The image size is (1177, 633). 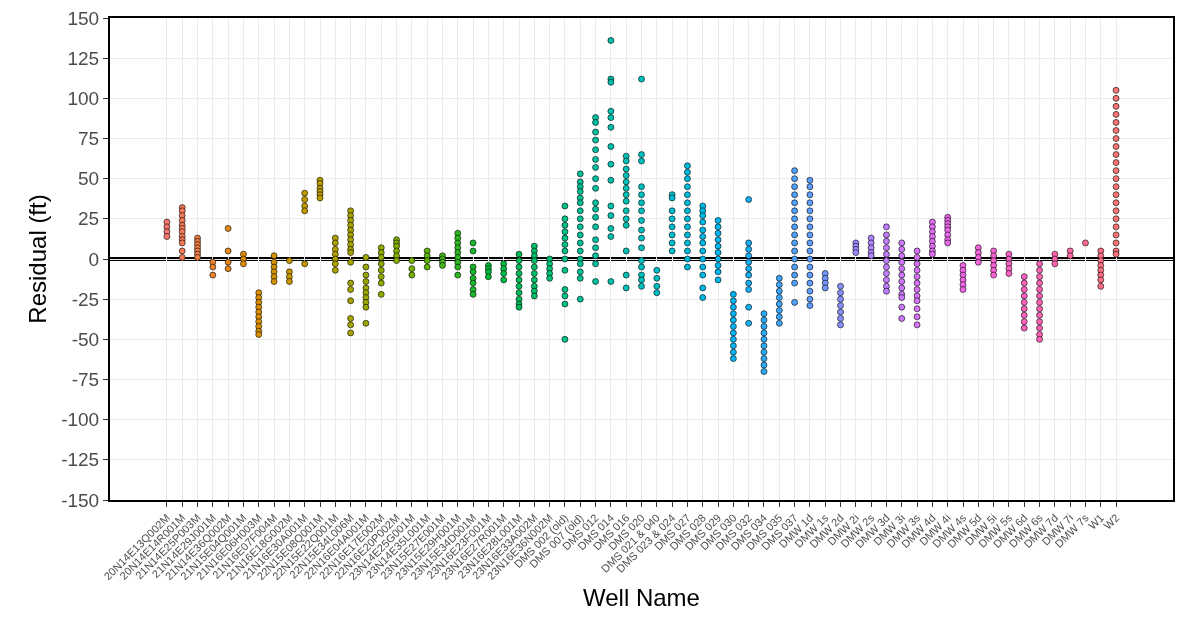 What do you see at coordinates (83, 98) in the screenshot?
I see `y-tick-label: 100` at bounding box center [83, 98].